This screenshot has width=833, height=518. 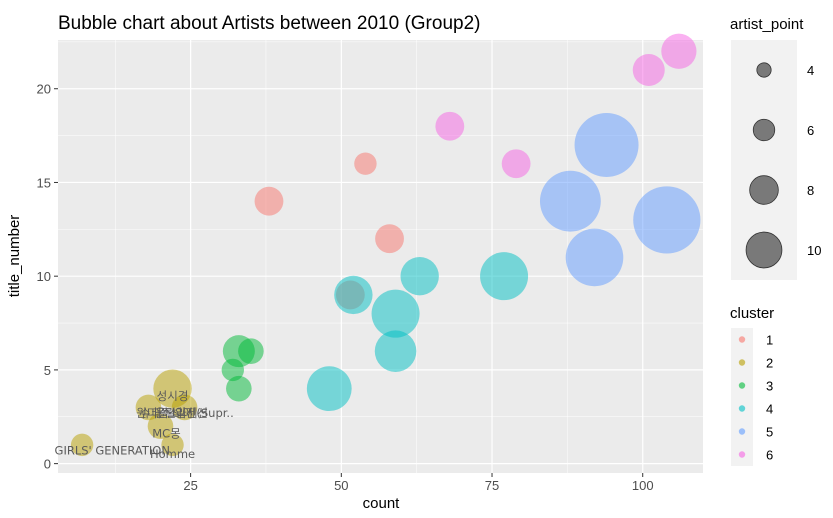 I want to click on bubble-annotation: 슈퍼주니어, so click(x=166, y=413).